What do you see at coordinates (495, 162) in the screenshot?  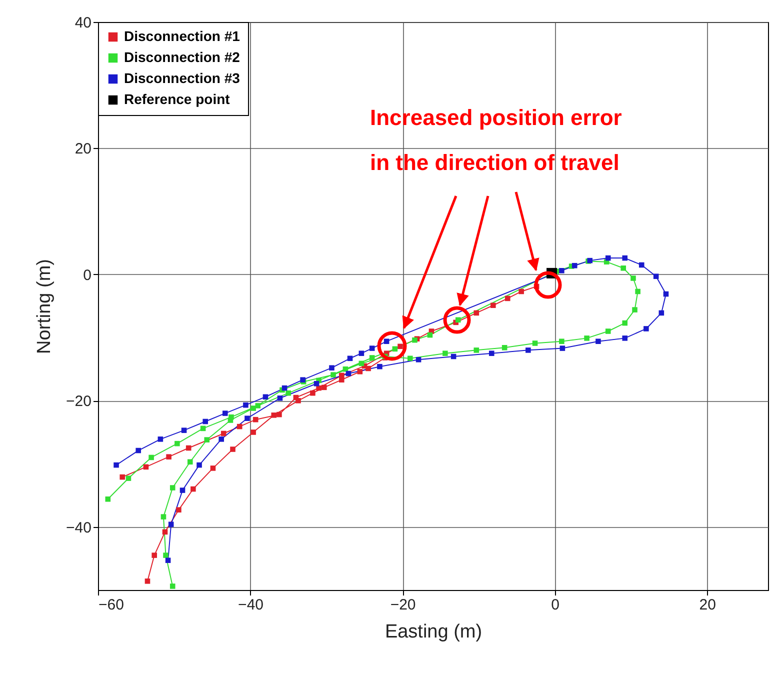 I see `annotation: in the direction of travel` at bounding box center [495, 162].